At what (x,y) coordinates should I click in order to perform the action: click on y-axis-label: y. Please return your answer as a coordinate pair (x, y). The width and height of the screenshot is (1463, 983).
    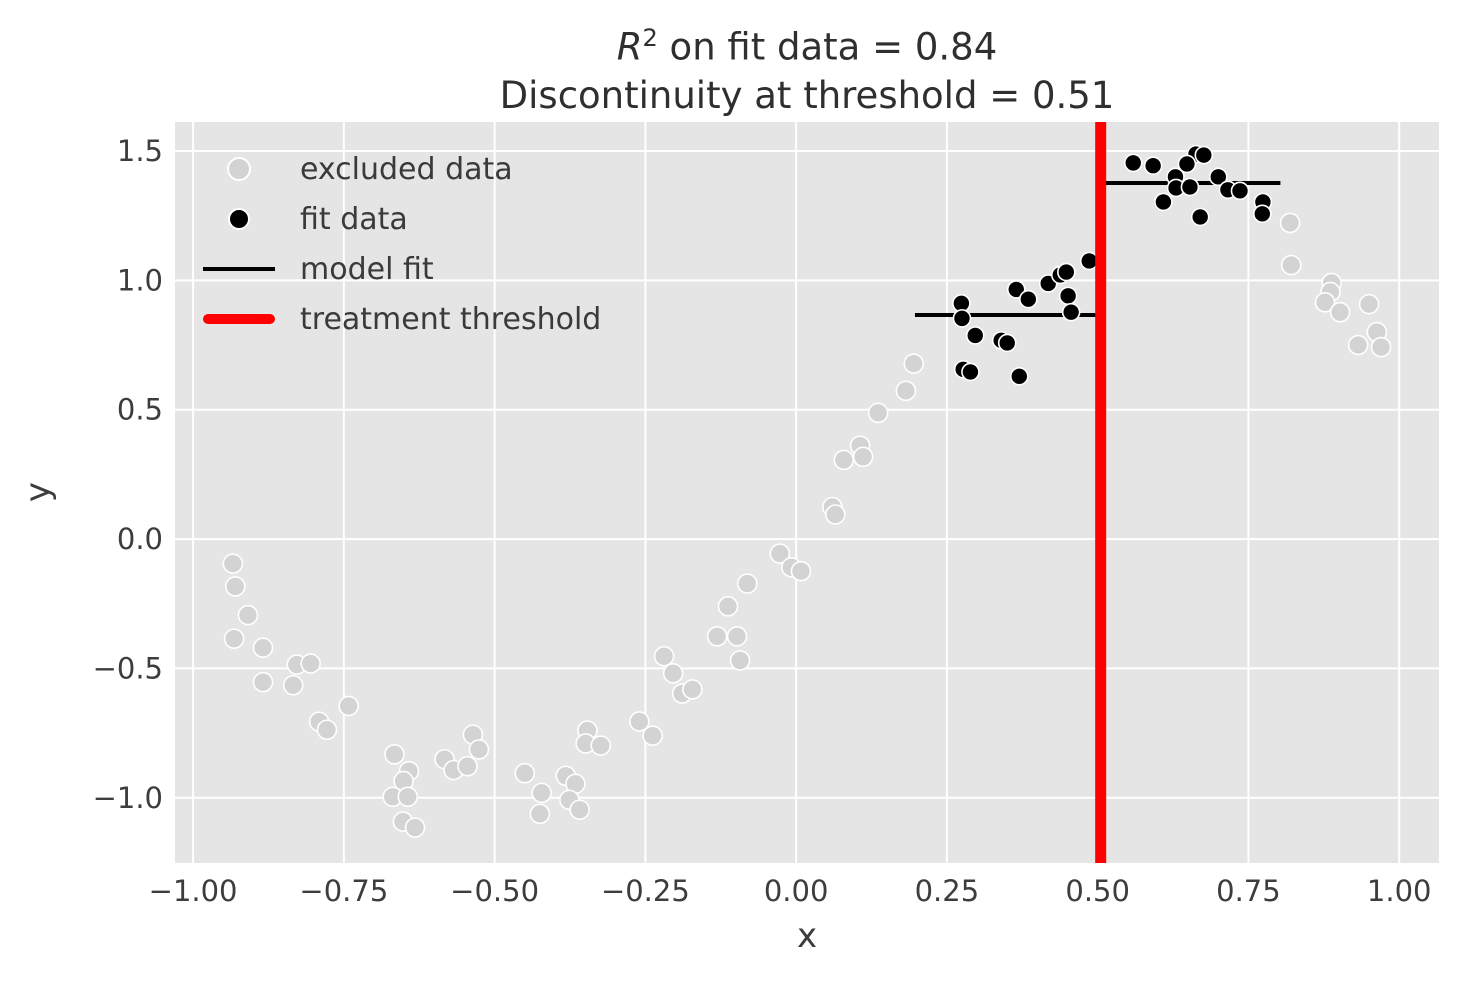
    Looking at the image, I should click on (38, 492).